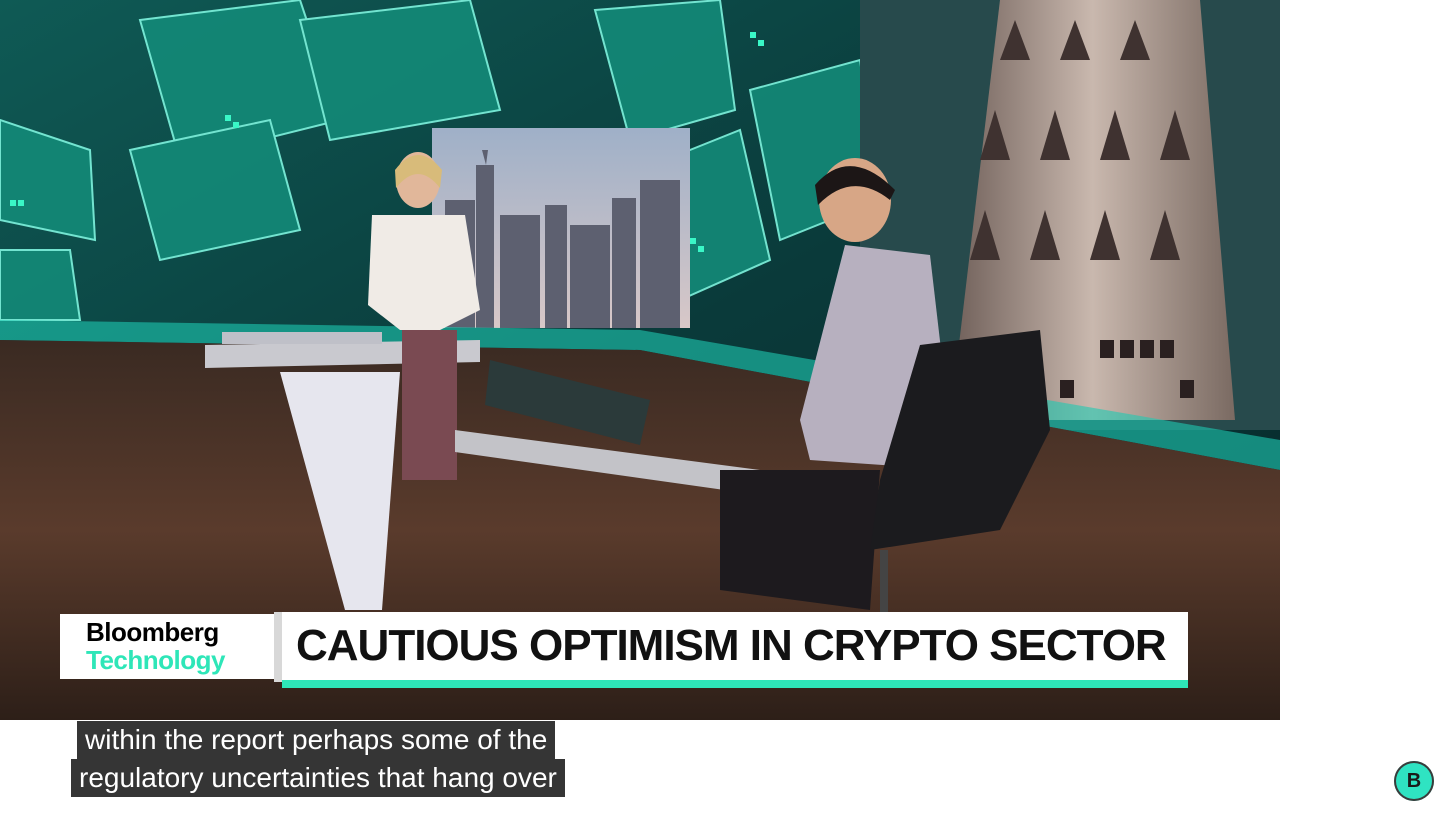 The width and height of the screenshot is (1446, 814). What do you see at coordinates (735, 684) in the screenshot?
I see `headline-accent-bar` at bounding box center [735, 684].